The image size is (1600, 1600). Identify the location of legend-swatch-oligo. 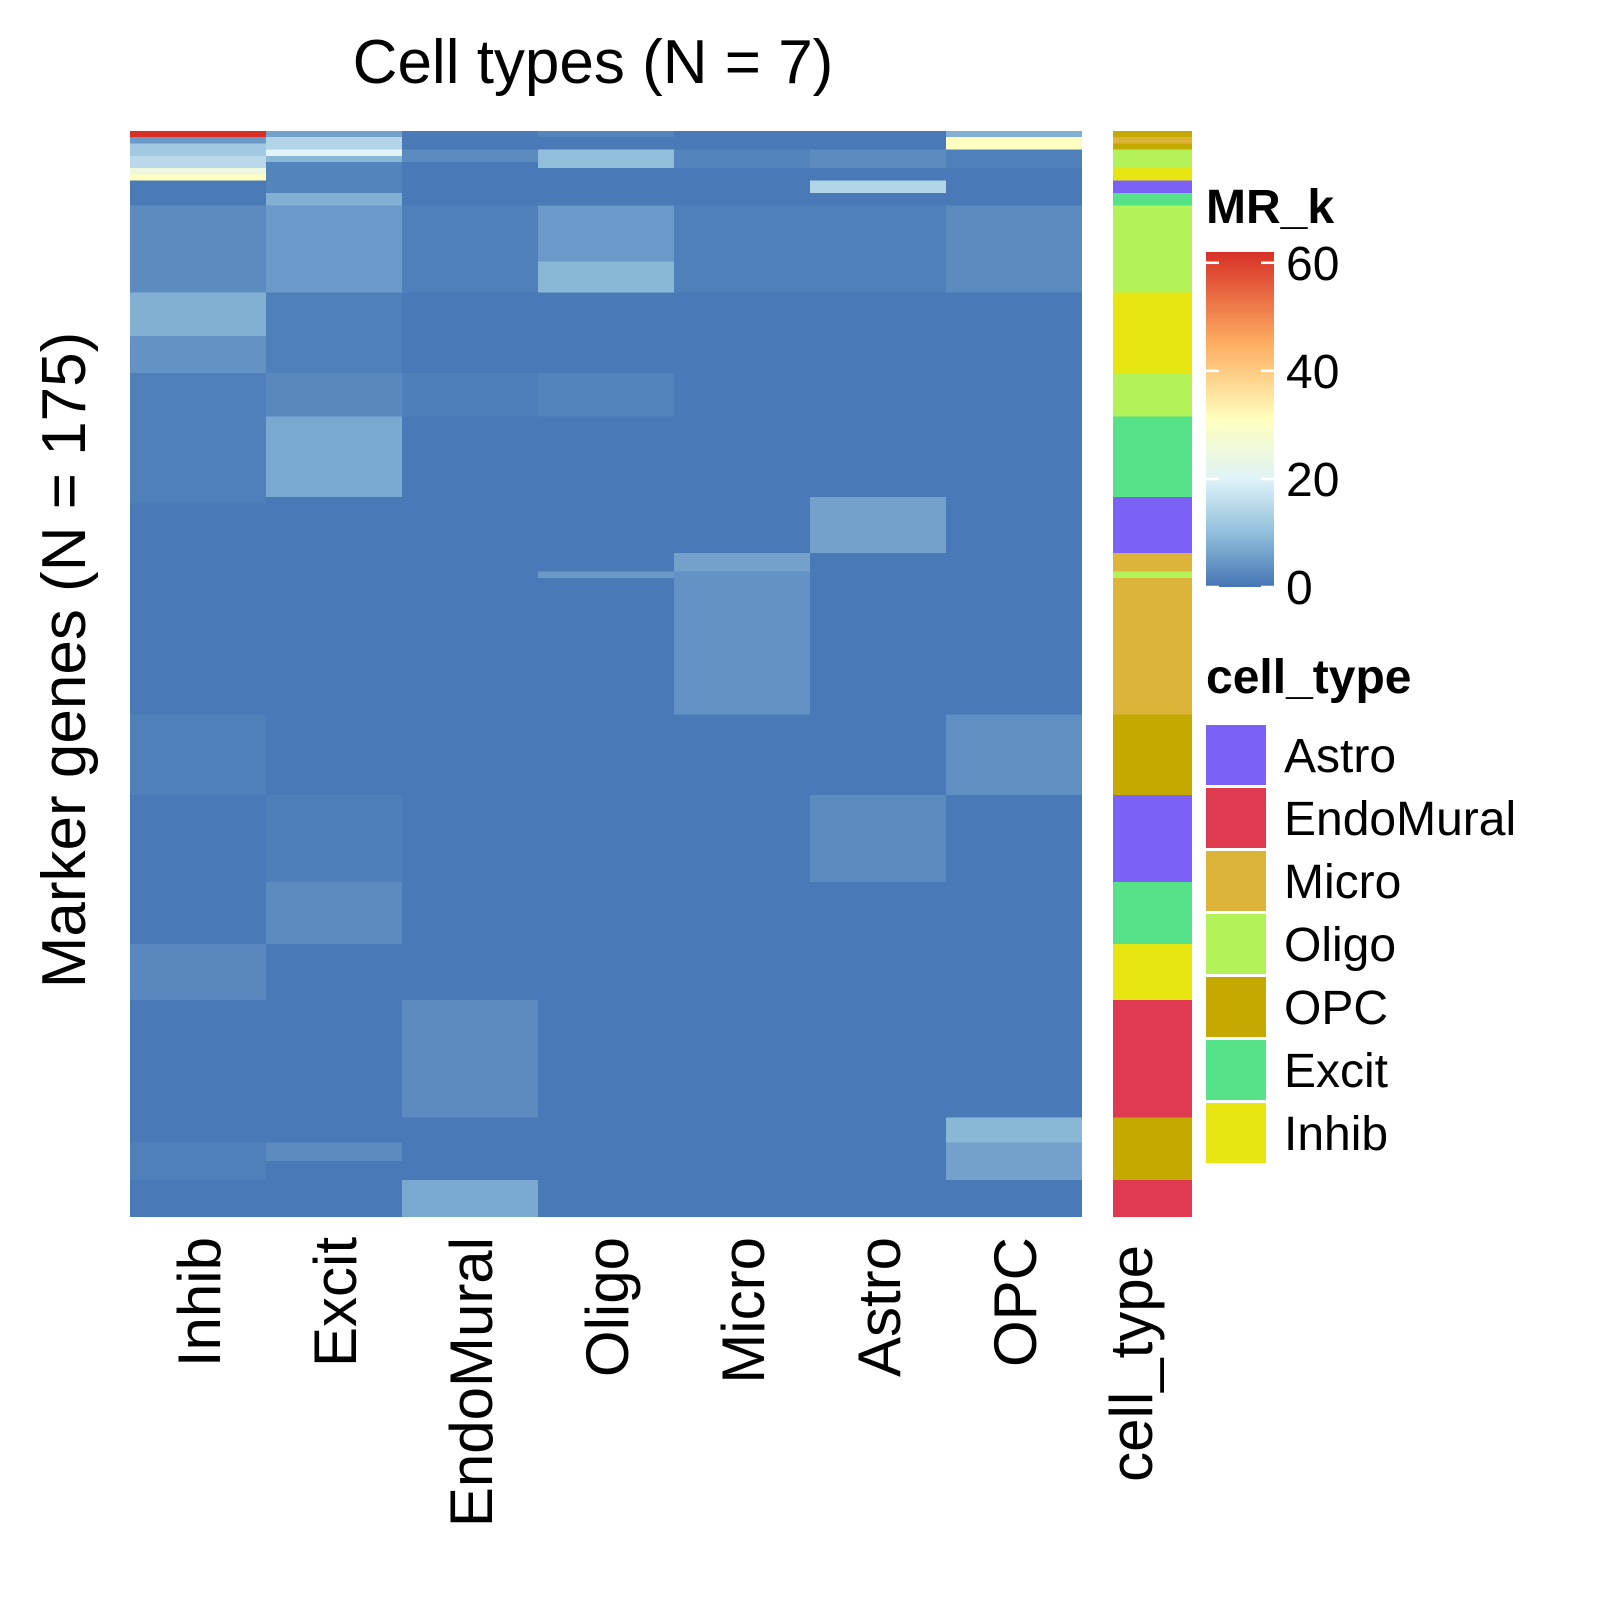
(1236, 944).